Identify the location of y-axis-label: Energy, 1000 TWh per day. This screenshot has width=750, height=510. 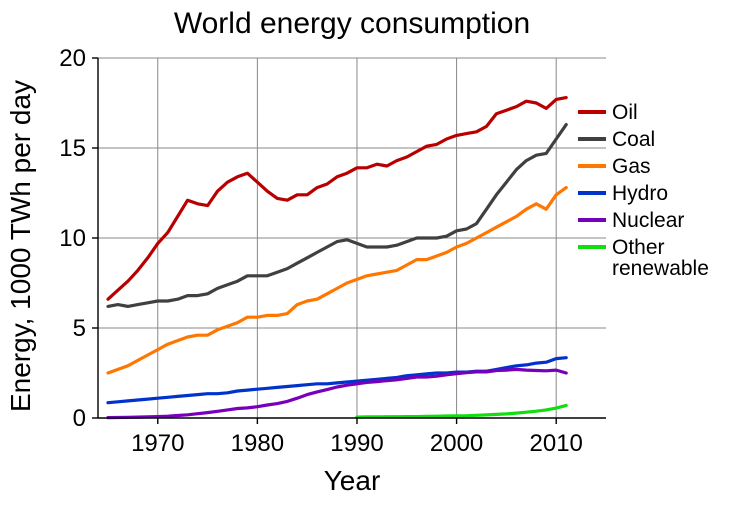
(20, 246).